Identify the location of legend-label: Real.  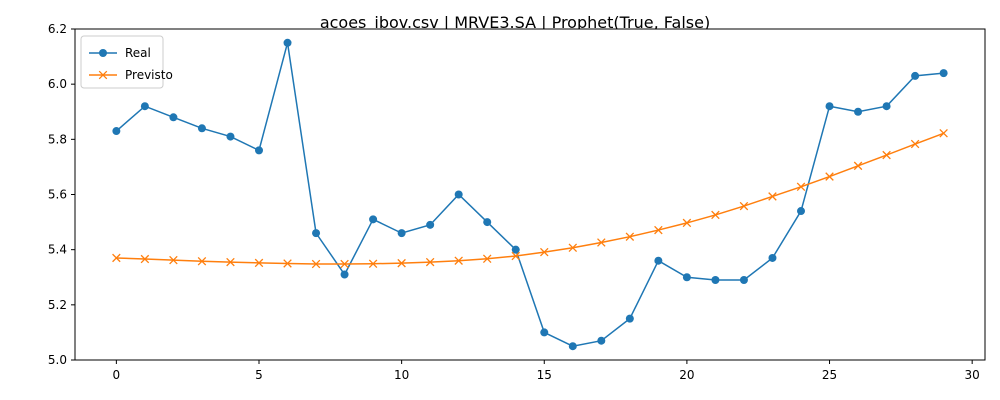
(138, 53).